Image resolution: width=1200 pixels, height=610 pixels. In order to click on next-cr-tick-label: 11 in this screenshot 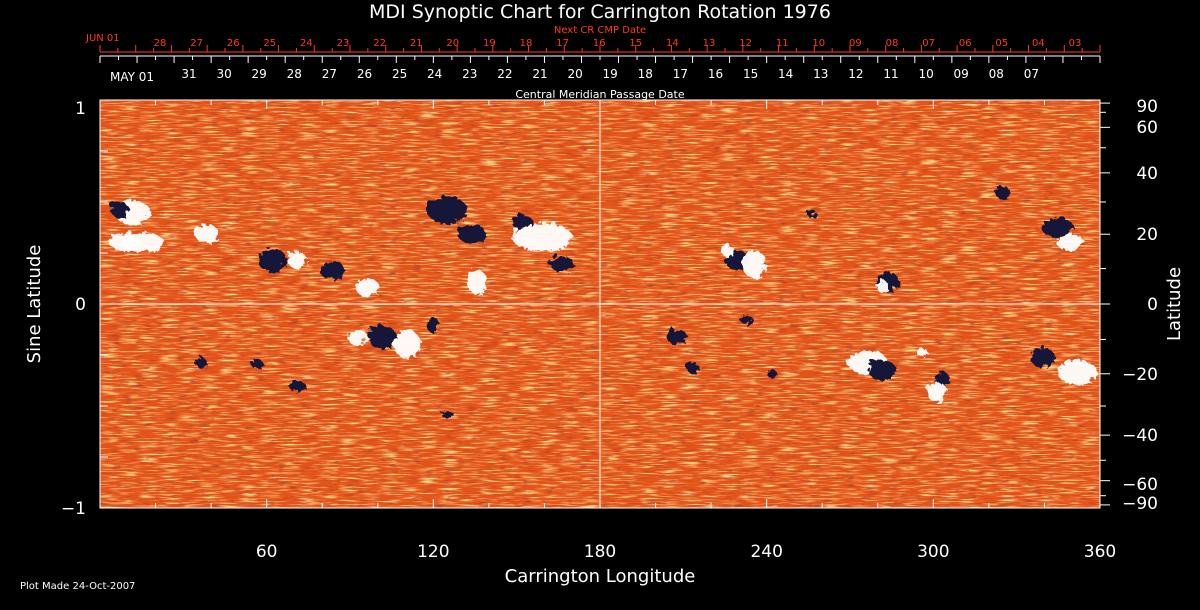, I will do `click(782, 43)`.